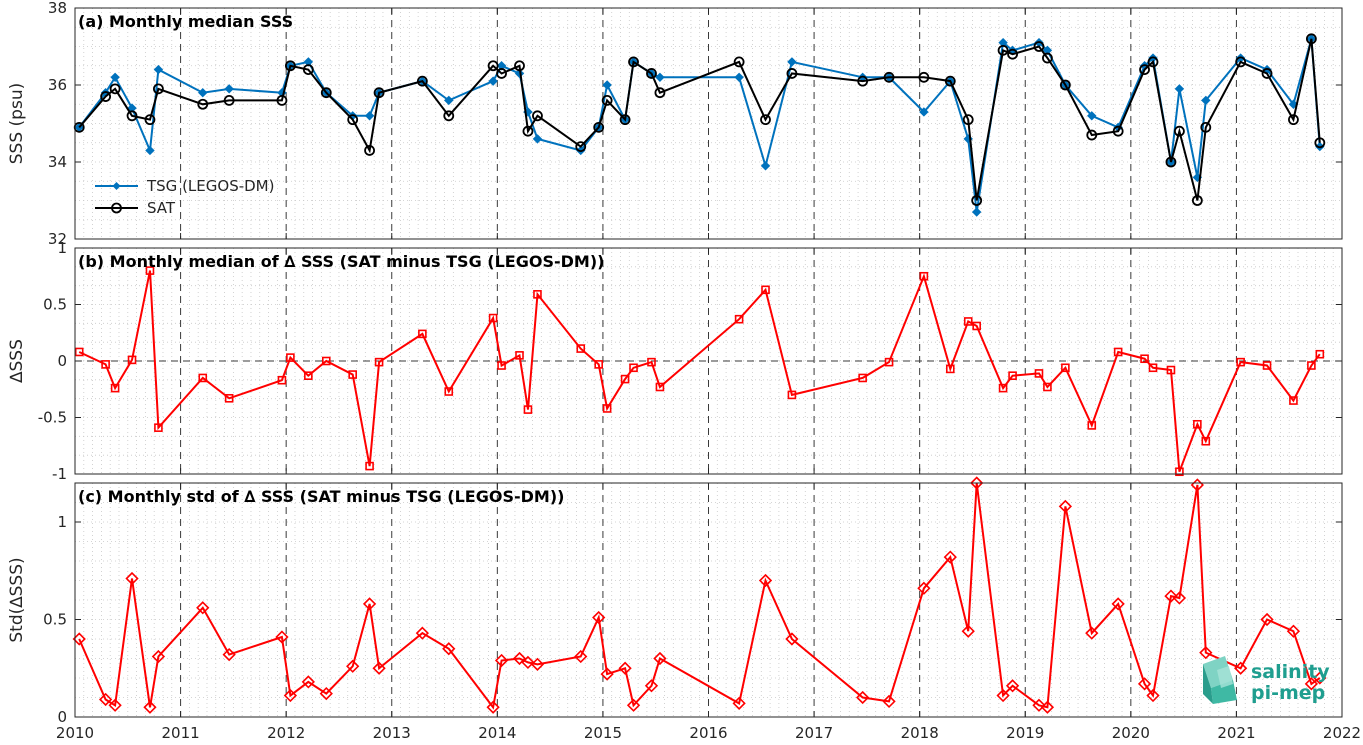 The height and width of the screenshot is (745, 1363). Describe the element at coordinates (17, 599) in the screenshot. I see `y-axis-label: Std(∆SSS)` at that location.